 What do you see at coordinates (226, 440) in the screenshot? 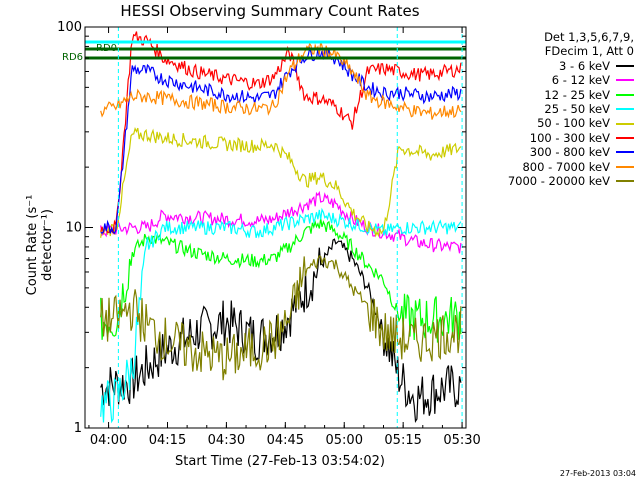
I see `x-tick-label-2: 04:30` at bounding box center [226, 440].